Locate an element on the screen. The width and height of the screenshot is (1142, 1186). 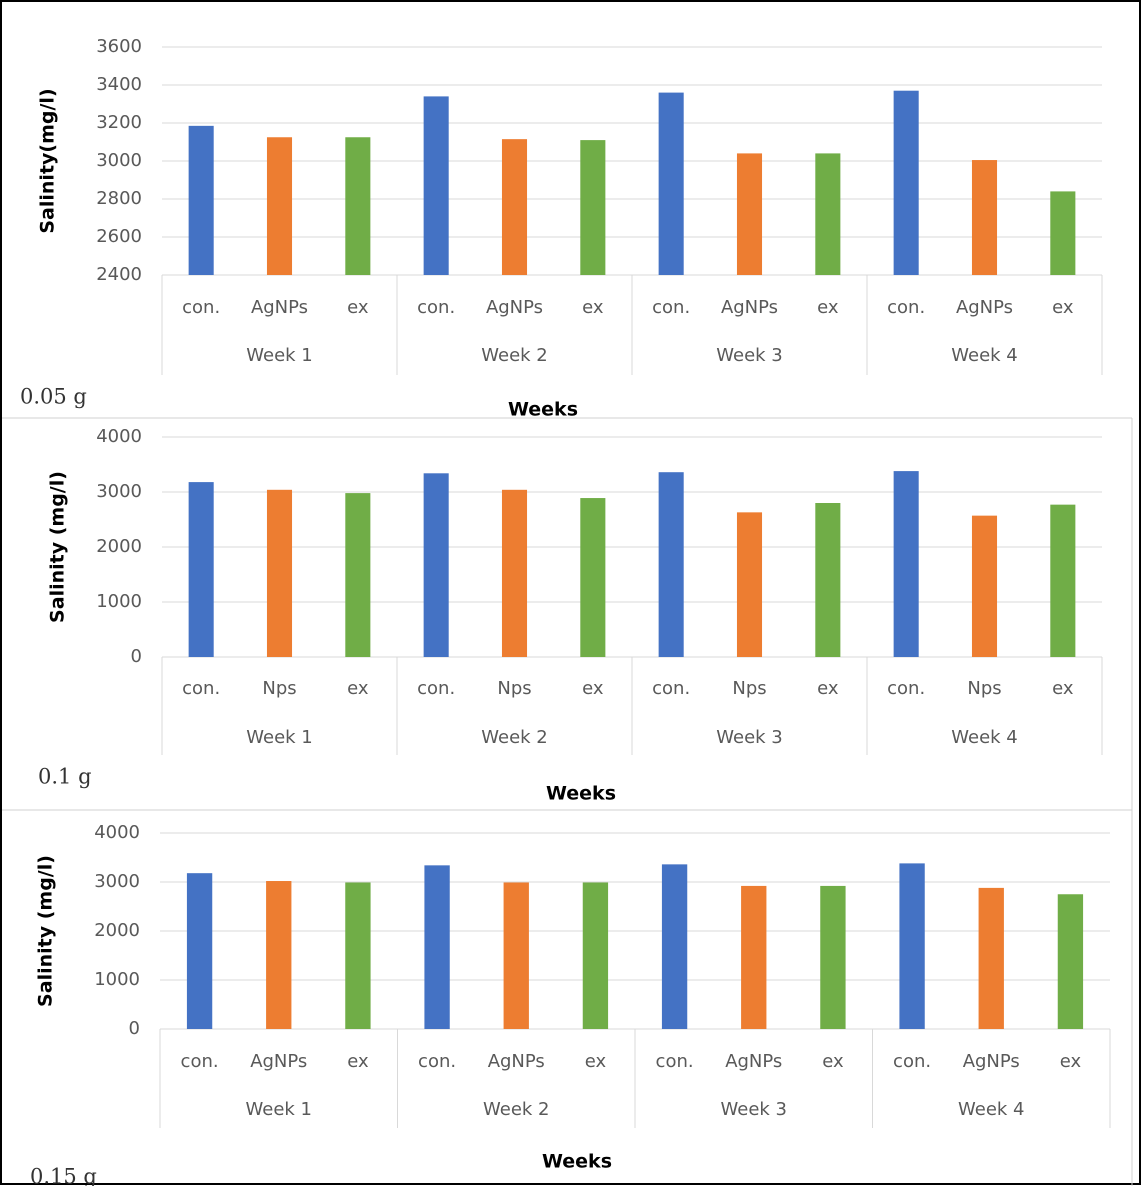
y-tick-label: 2400 is located at coordinates (119, 274).